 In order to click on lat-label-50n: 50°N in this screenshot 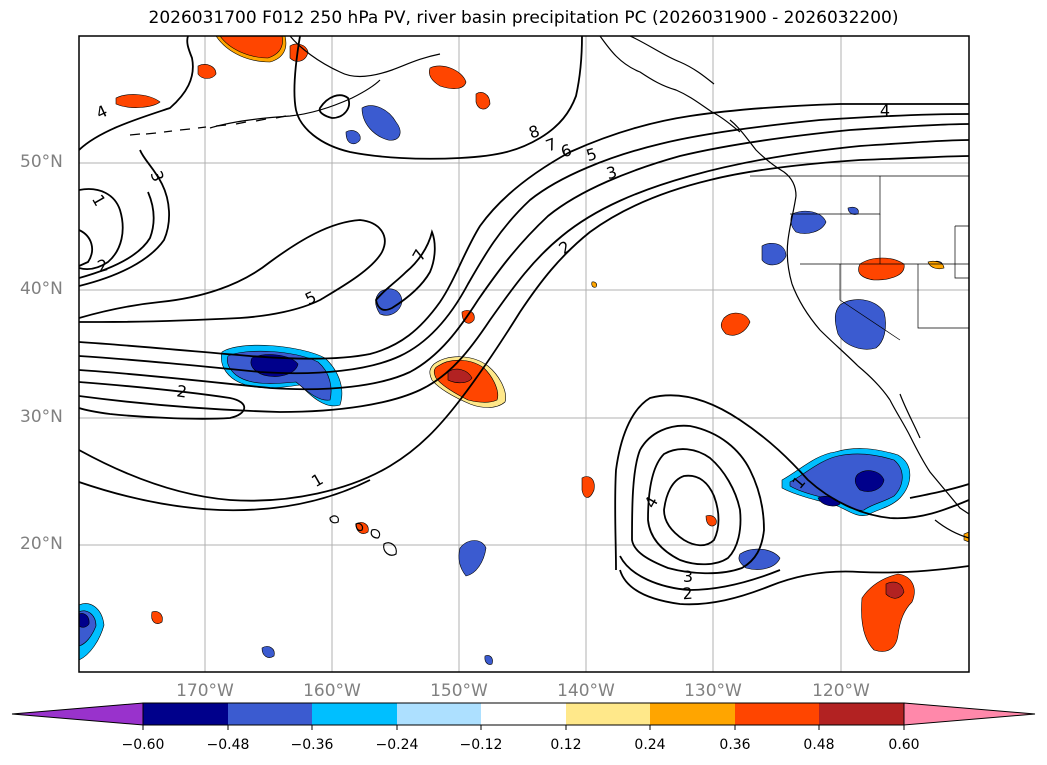, I will do `click(41, 162)`.